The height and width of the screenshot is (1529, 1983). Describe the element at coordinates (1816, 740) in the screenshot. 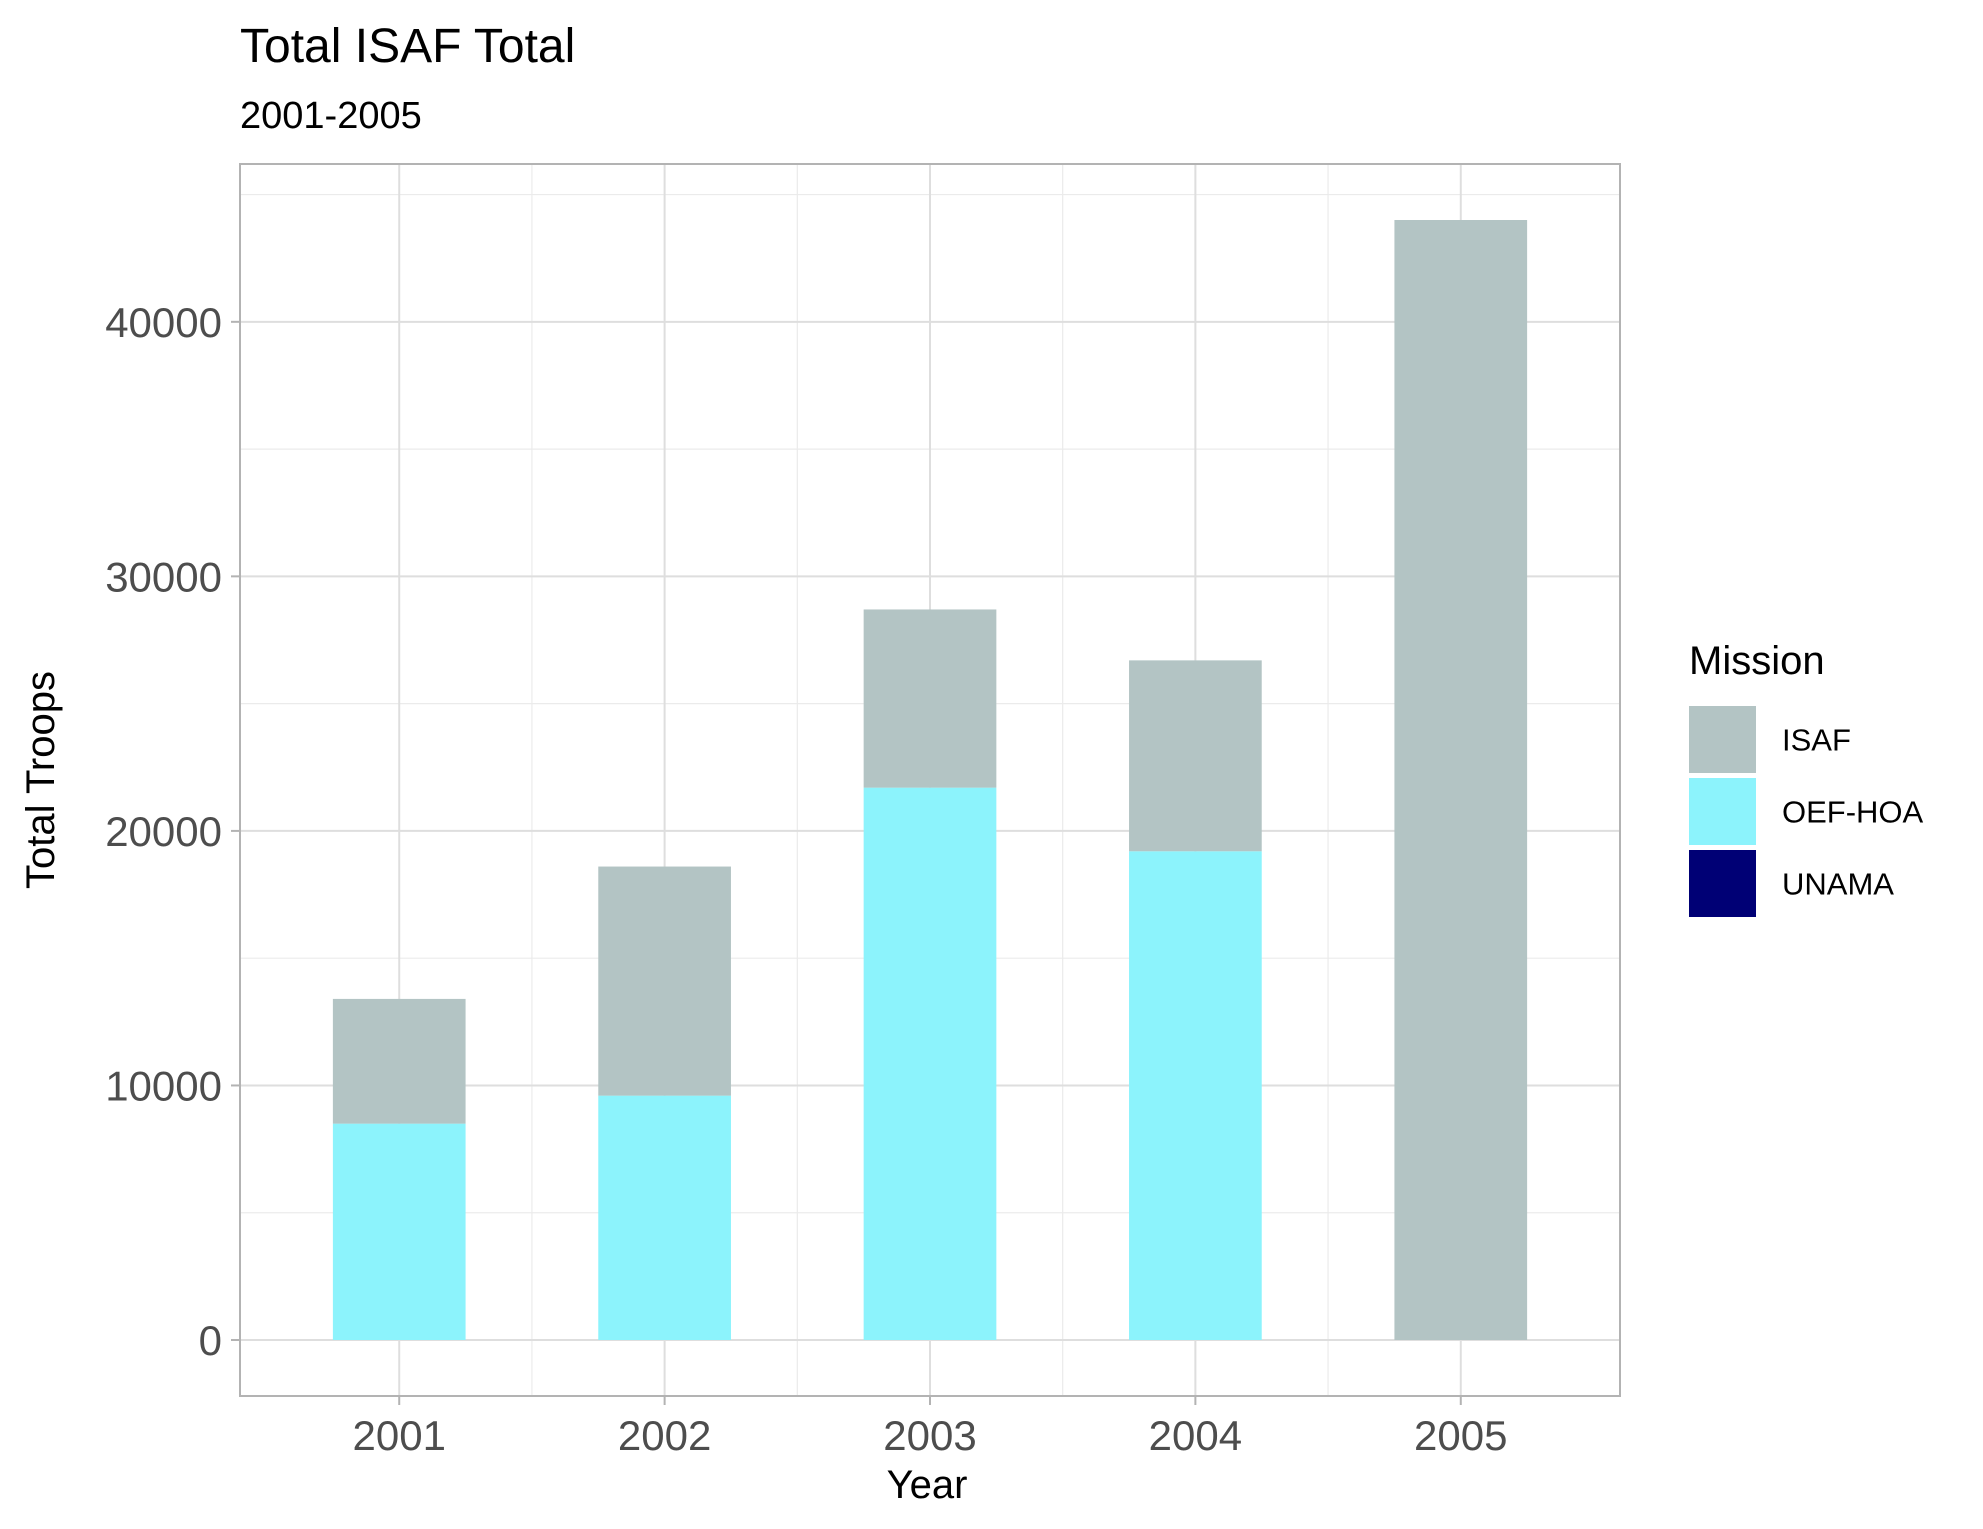

I see `legend-label-isaf: ISAF` at that location.